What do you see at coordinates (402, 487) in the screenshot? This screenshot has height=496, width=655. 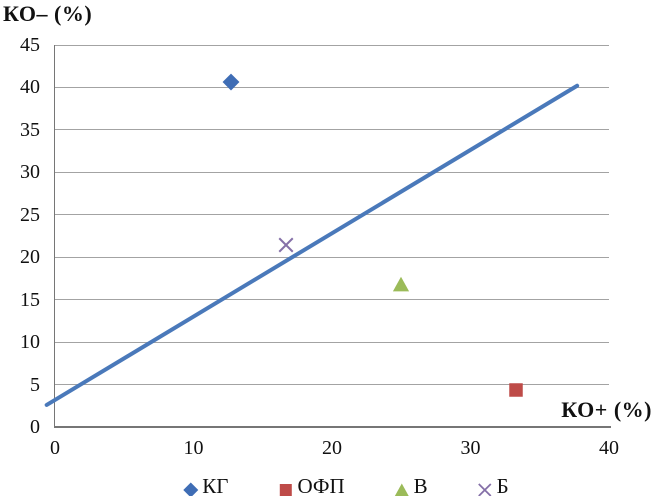 I see `legend-marker-triangle-icon` at bounding box center [402, 487].